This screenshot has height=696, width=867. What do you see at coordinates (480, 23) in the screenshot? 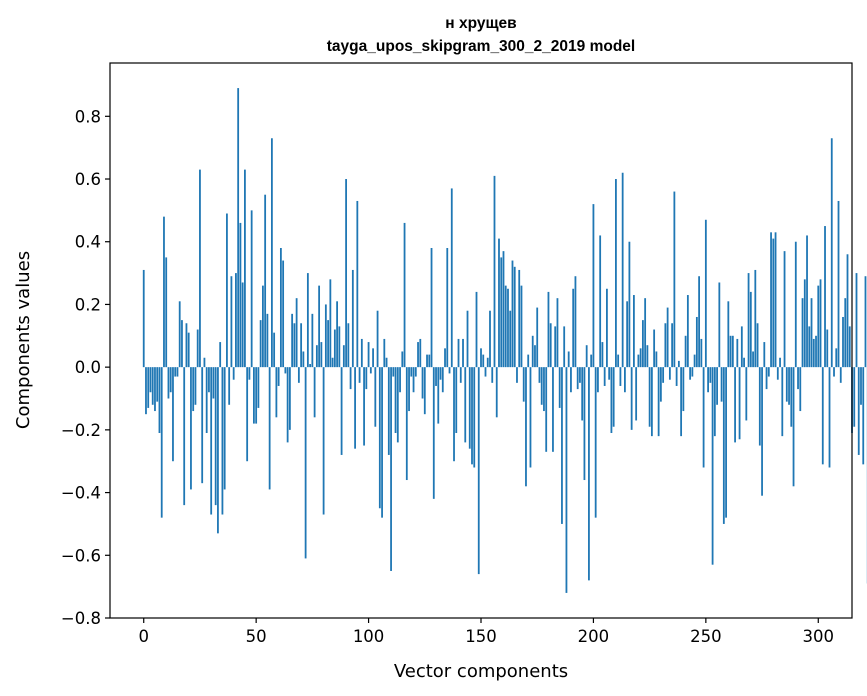
I see `chart-title-line1: н хрущев` at bounding box center [480, 23].